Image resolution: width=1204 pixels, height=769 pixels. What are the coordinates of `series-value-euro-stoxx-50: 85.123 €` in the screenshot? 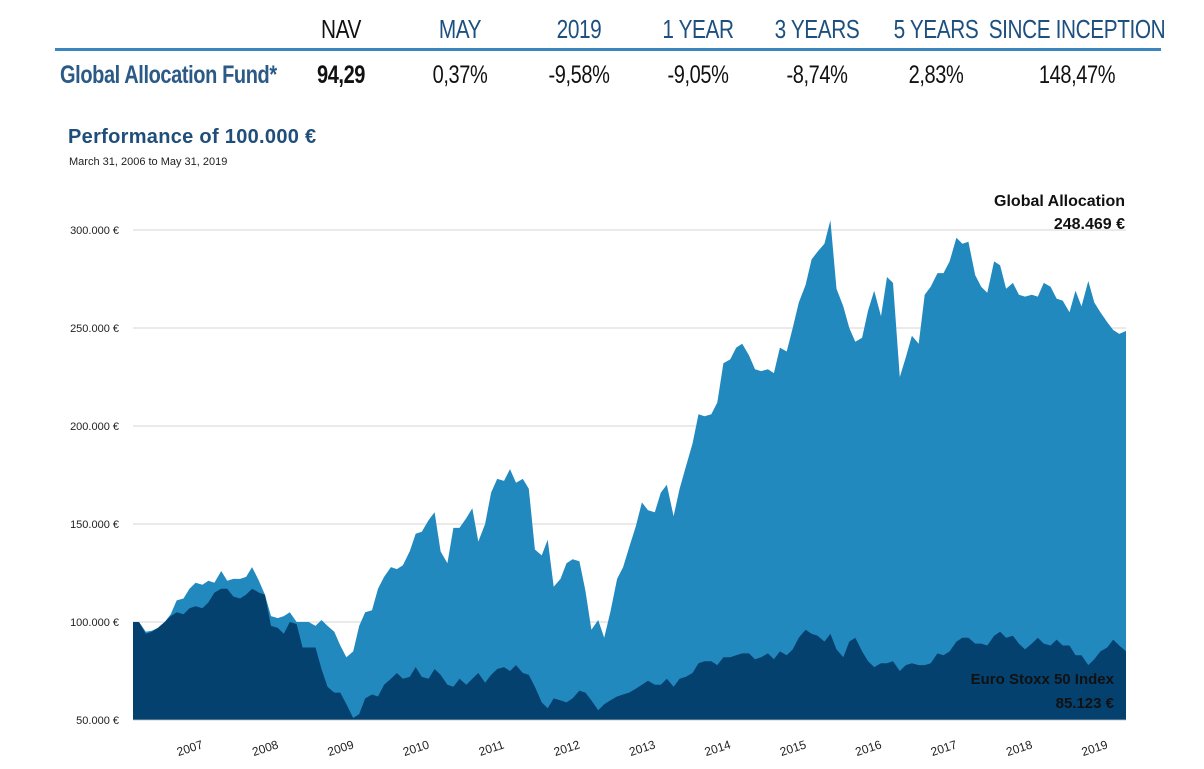 It's located at (1085, 703).